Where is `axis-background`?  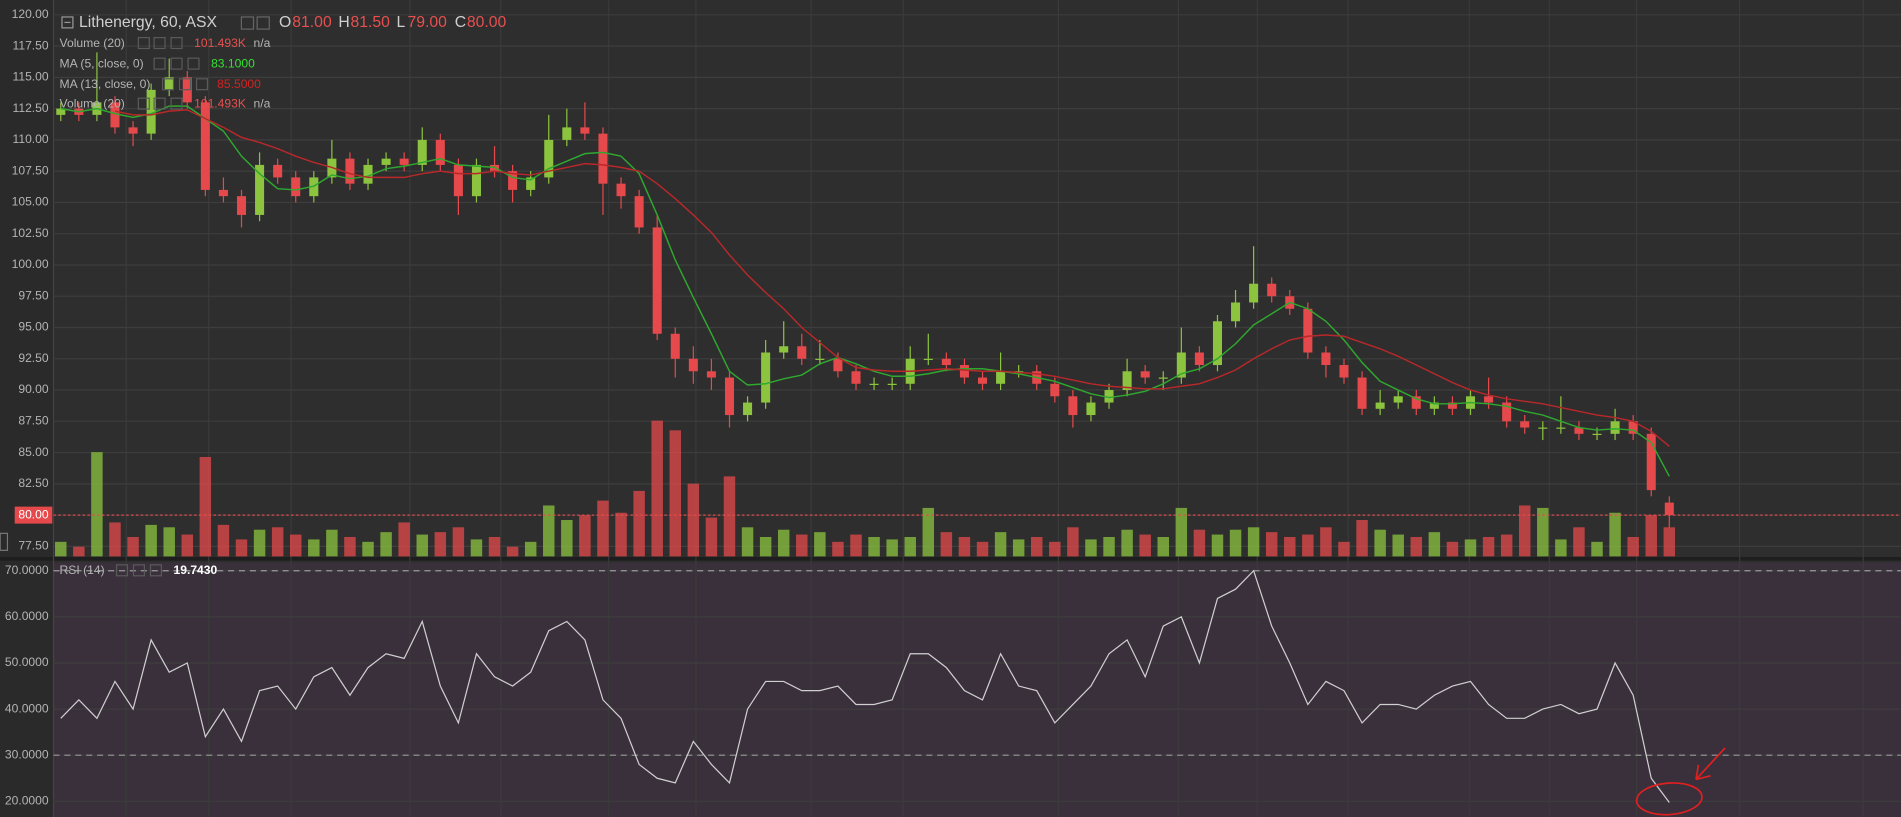 axis-background is located at coordinates (27, 408).